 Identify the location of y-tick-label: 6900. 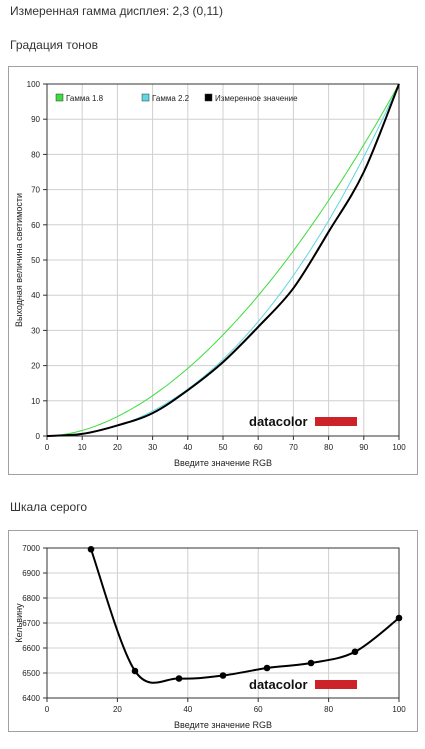
(31, 573).